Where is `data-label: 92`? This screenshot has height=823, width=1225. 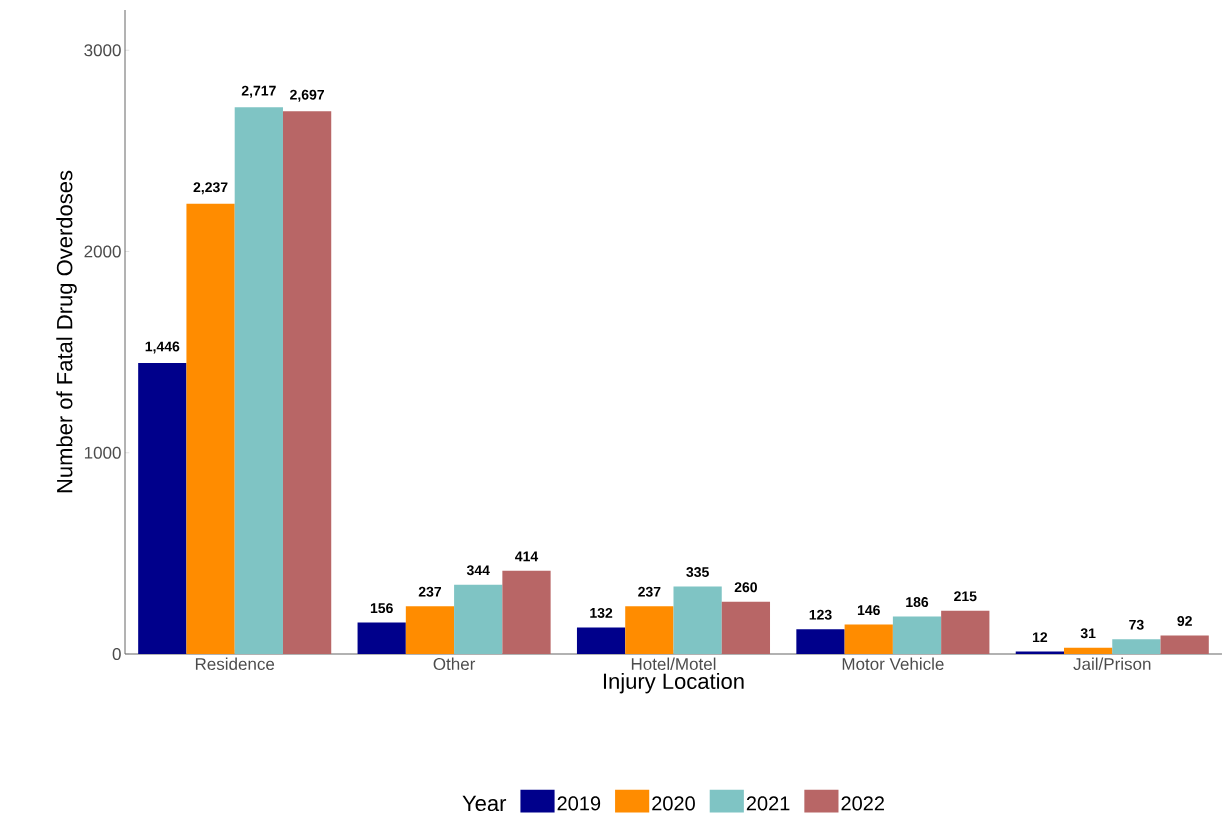
data-label: 92 is located at coordinates (1184, 621).